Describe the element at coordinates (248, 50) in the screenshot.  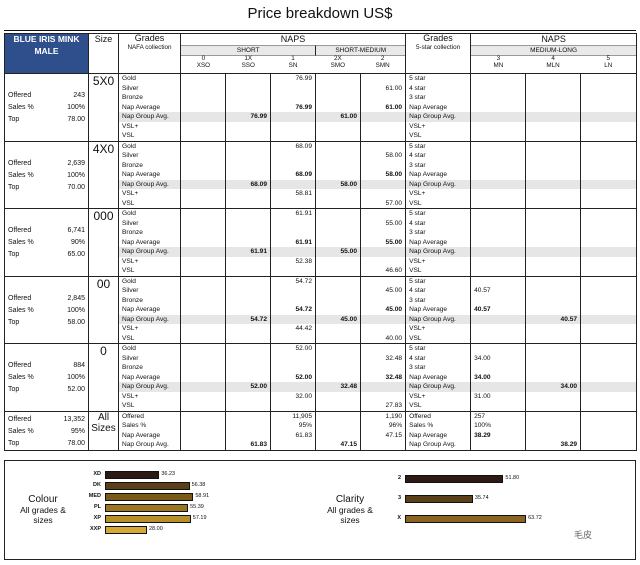
I see `short-band: SHORT` at that location.